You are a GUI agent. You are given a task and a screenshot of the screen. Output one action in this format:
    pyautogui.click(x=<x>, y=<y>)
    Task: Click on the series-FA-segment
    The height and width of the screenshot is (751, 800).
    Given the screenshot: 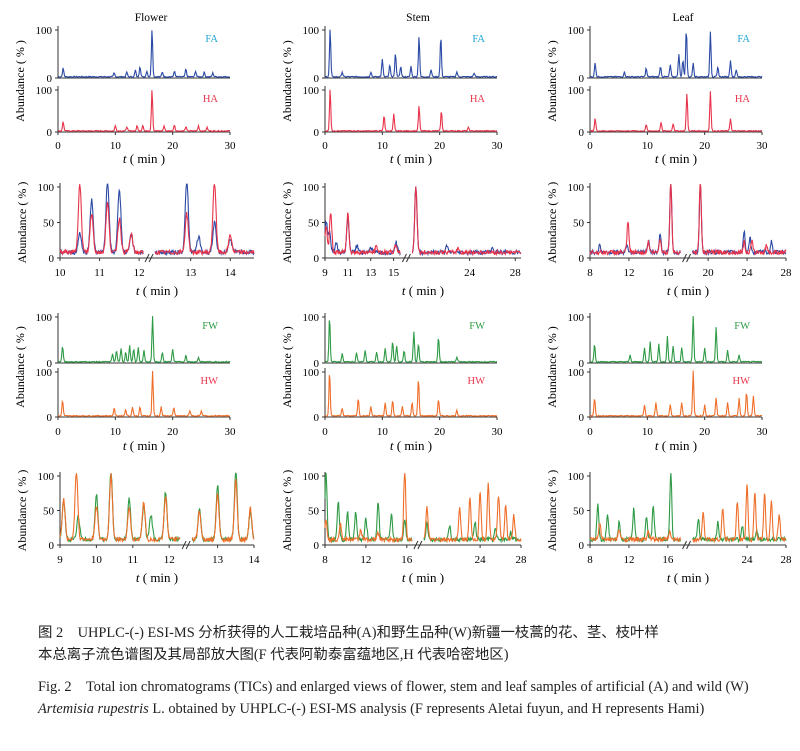 What is the action you would take?
    pyautogui.click(x=466, y=221)
    